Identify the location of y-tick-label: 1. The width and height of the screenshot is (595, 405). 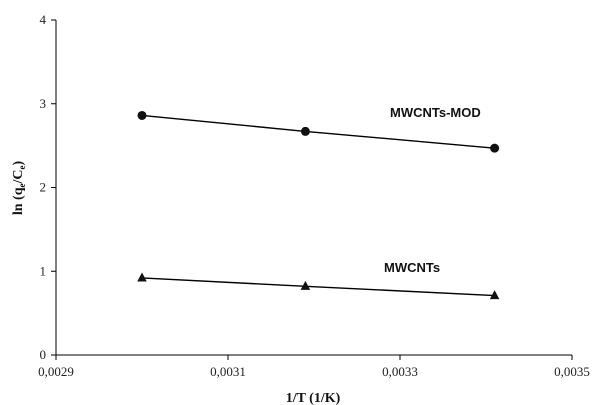
(43, 270).